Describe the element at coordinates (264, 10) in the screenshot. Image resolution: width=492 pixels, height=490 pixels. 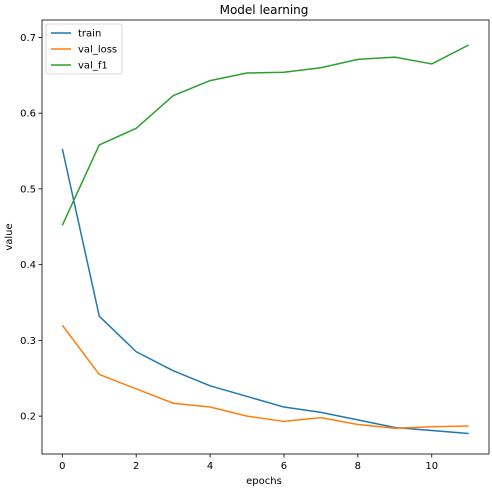
I see `chart-title: Model learning` at that location.